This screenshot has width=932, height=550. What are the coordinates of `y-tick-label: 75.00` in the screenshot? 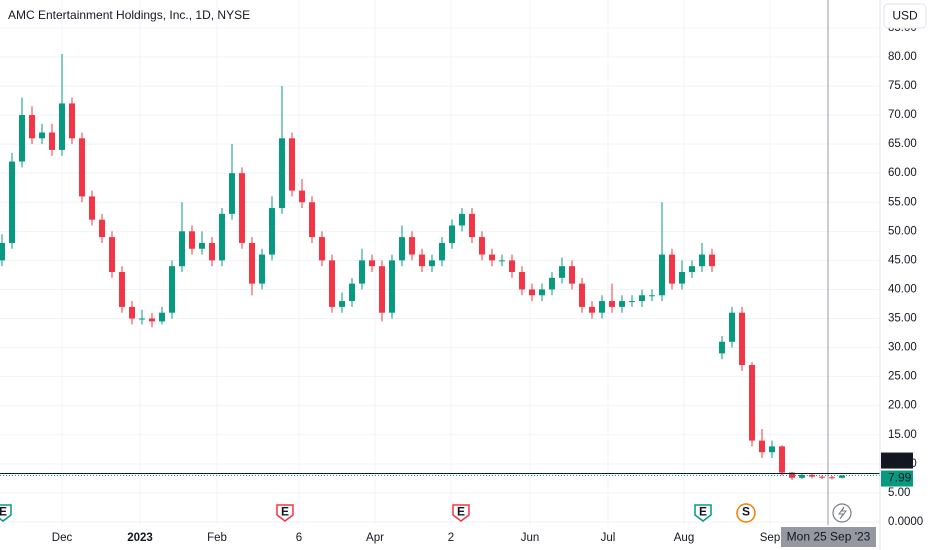 It's located at (902, 86).